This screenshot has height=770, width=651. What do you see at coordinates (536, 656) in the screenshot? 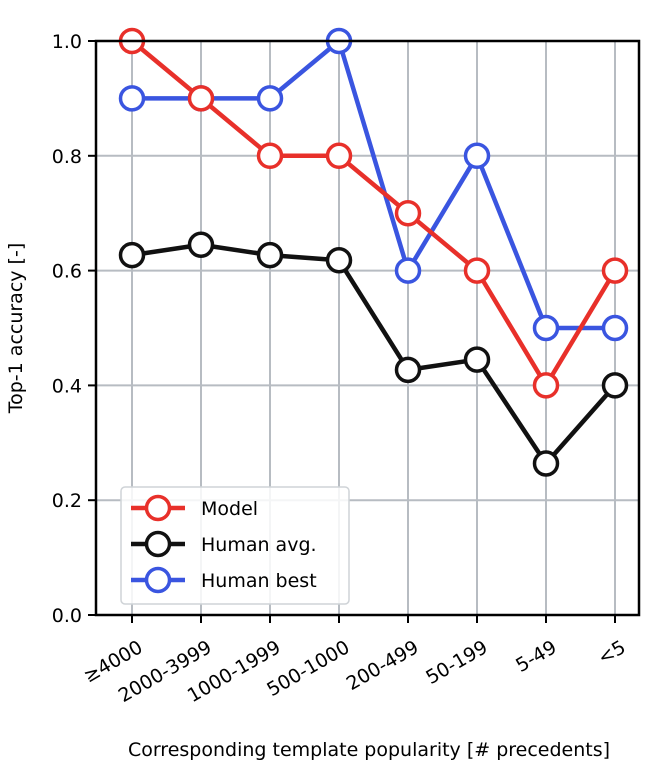
I see `x-tick-label: 5-49` at bounding box center [536, 656].